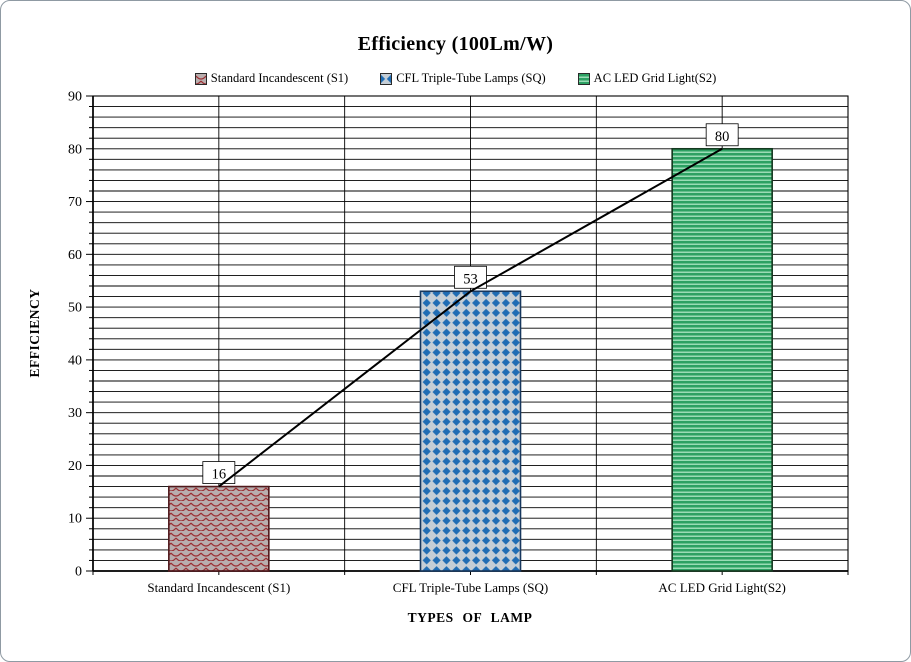 The height and width of the screenshot is (662, 911). I want to click on chart-title: Efficiency (100Lm/W), so click(455, 44).